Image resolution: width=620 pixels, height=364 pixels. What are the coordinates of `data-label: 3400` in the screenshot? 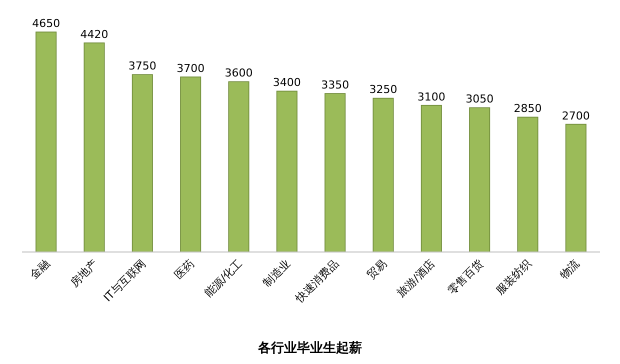 It's located at (286, 83).